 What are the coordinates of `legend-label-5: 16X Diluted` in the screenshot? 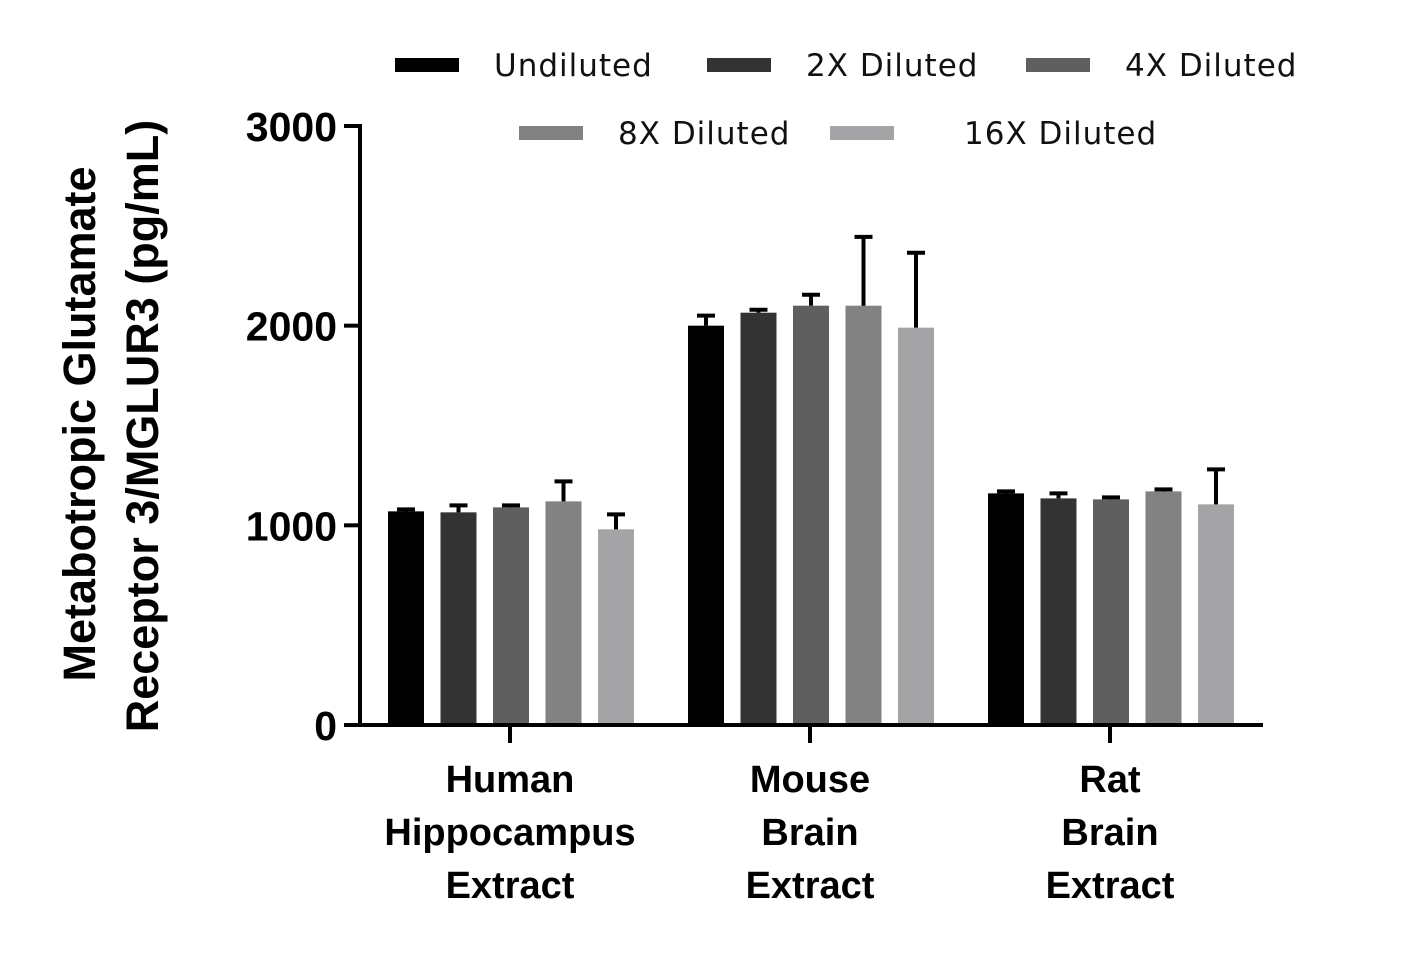 It's located at (1060, 134).